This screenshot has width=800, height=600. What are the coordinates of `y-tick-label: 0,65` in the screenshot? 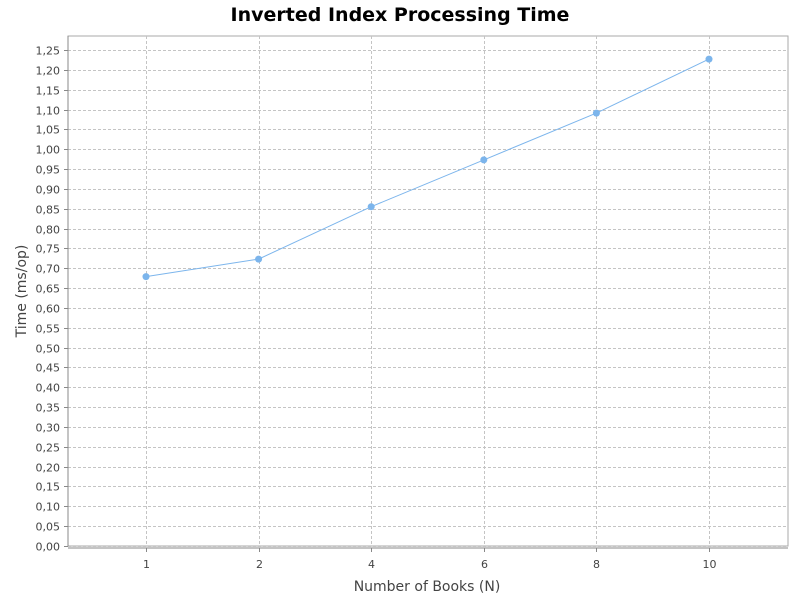 It's located at (48, 289).